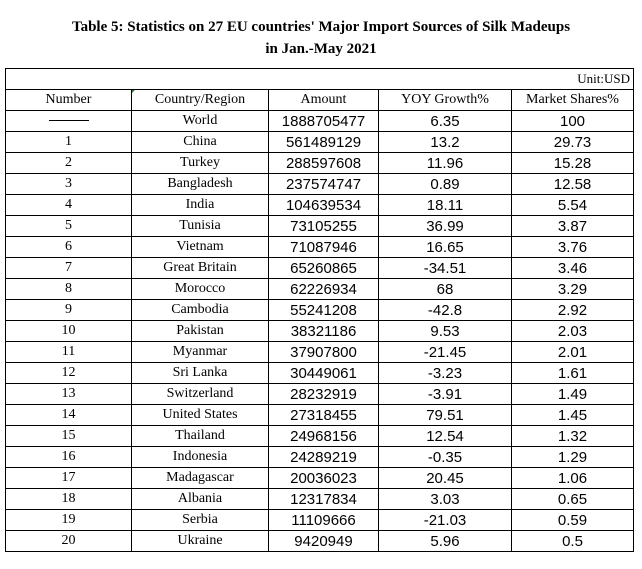 This screenshot has width=642, height=569. I want to click on cell-share: 1.49, so click(572, 394).